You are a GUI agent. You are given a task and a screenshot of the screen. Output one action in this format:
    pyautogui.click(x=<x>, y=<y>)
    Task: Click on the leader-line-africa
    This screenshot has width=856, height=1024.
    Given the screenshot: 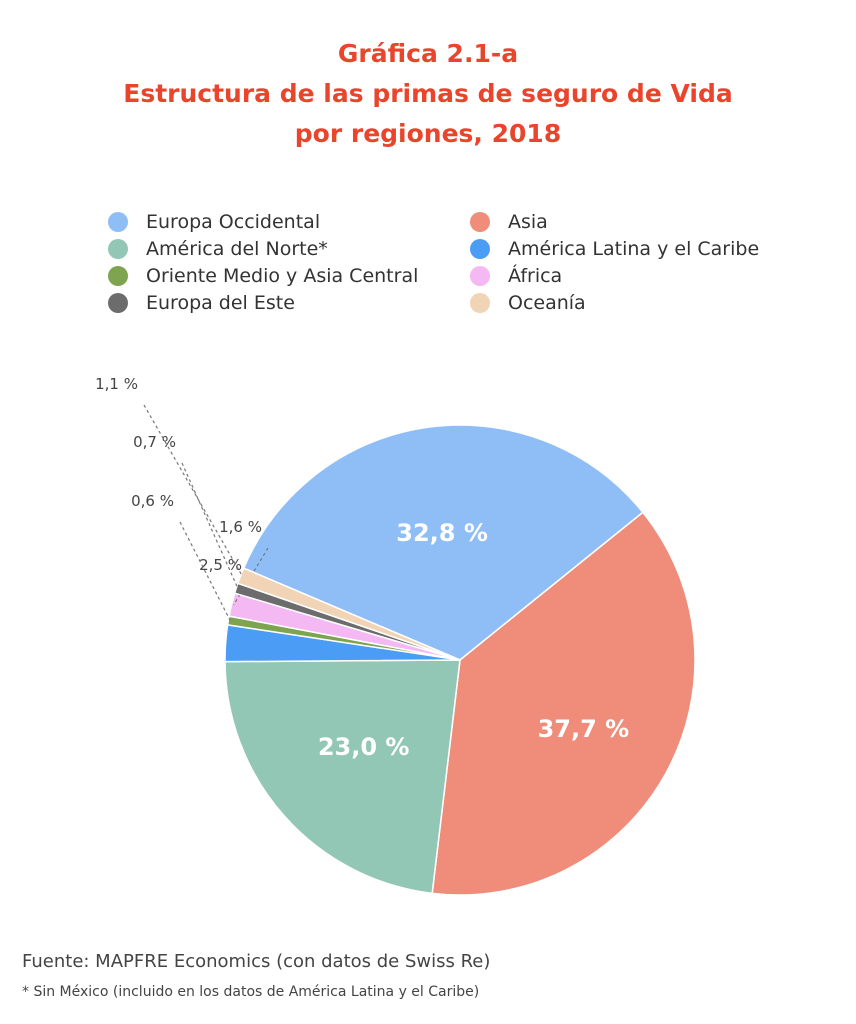 What is the action you would take?
    pyautogui.click(x=251, y=576)
    